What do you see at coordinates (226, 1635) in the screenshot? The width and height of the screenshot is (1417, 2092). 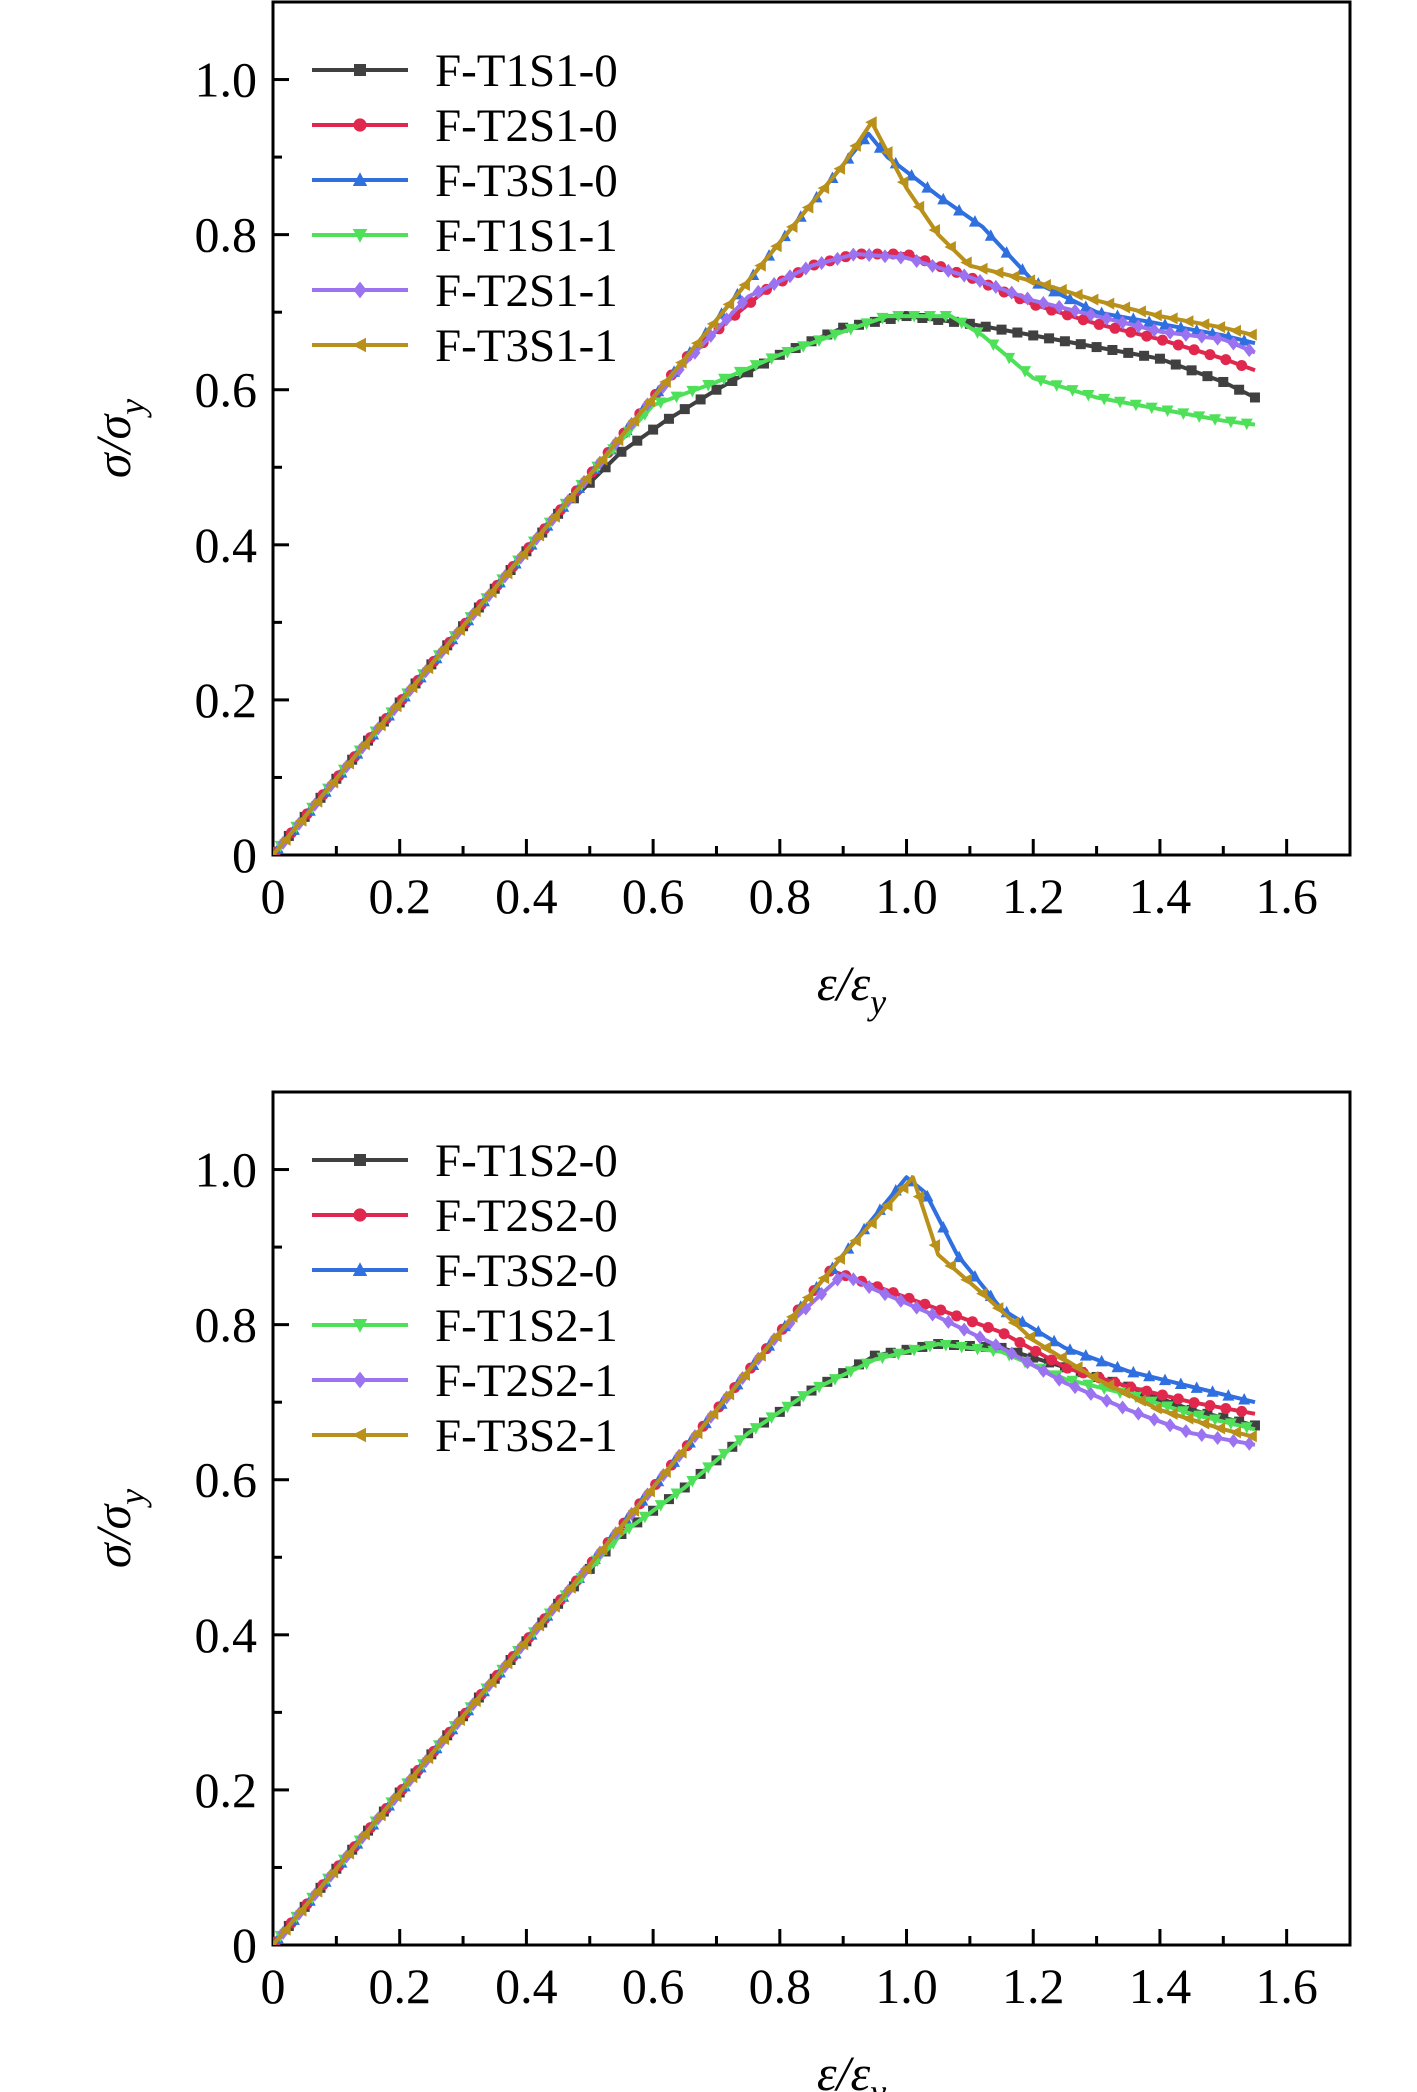 I see `y-tick-label: 0.4` at bounding box center [226, 1635].